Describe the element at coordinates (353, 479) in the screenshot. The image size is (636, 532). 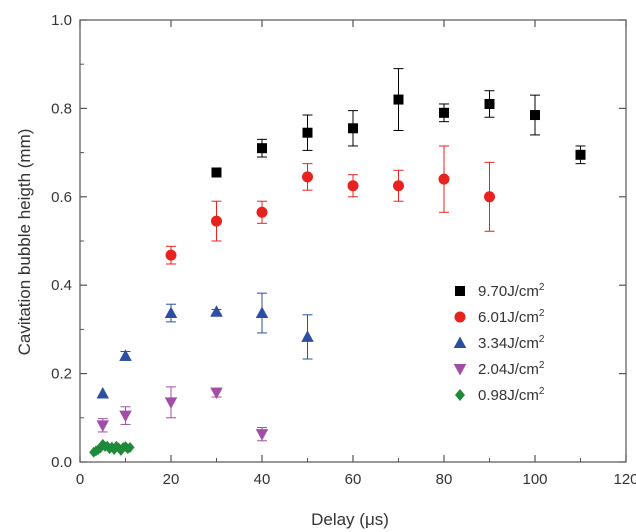
I see `x-tick-label: 60` at that location.